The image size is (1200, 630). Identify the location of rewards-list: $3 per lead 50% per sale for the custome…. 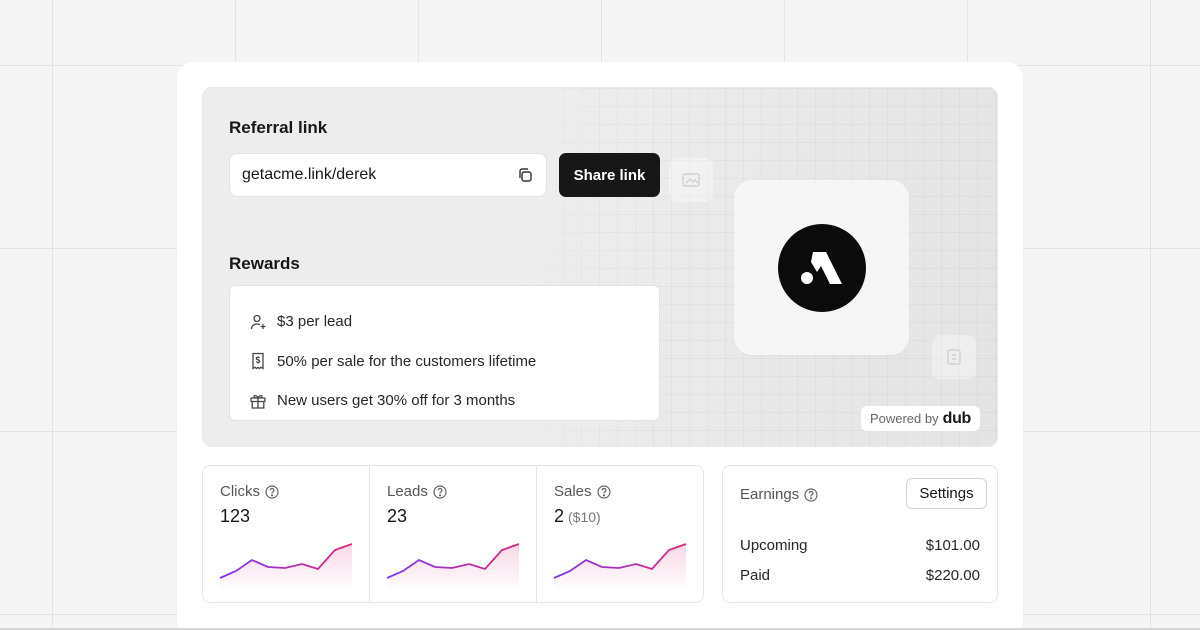
(444, 353).